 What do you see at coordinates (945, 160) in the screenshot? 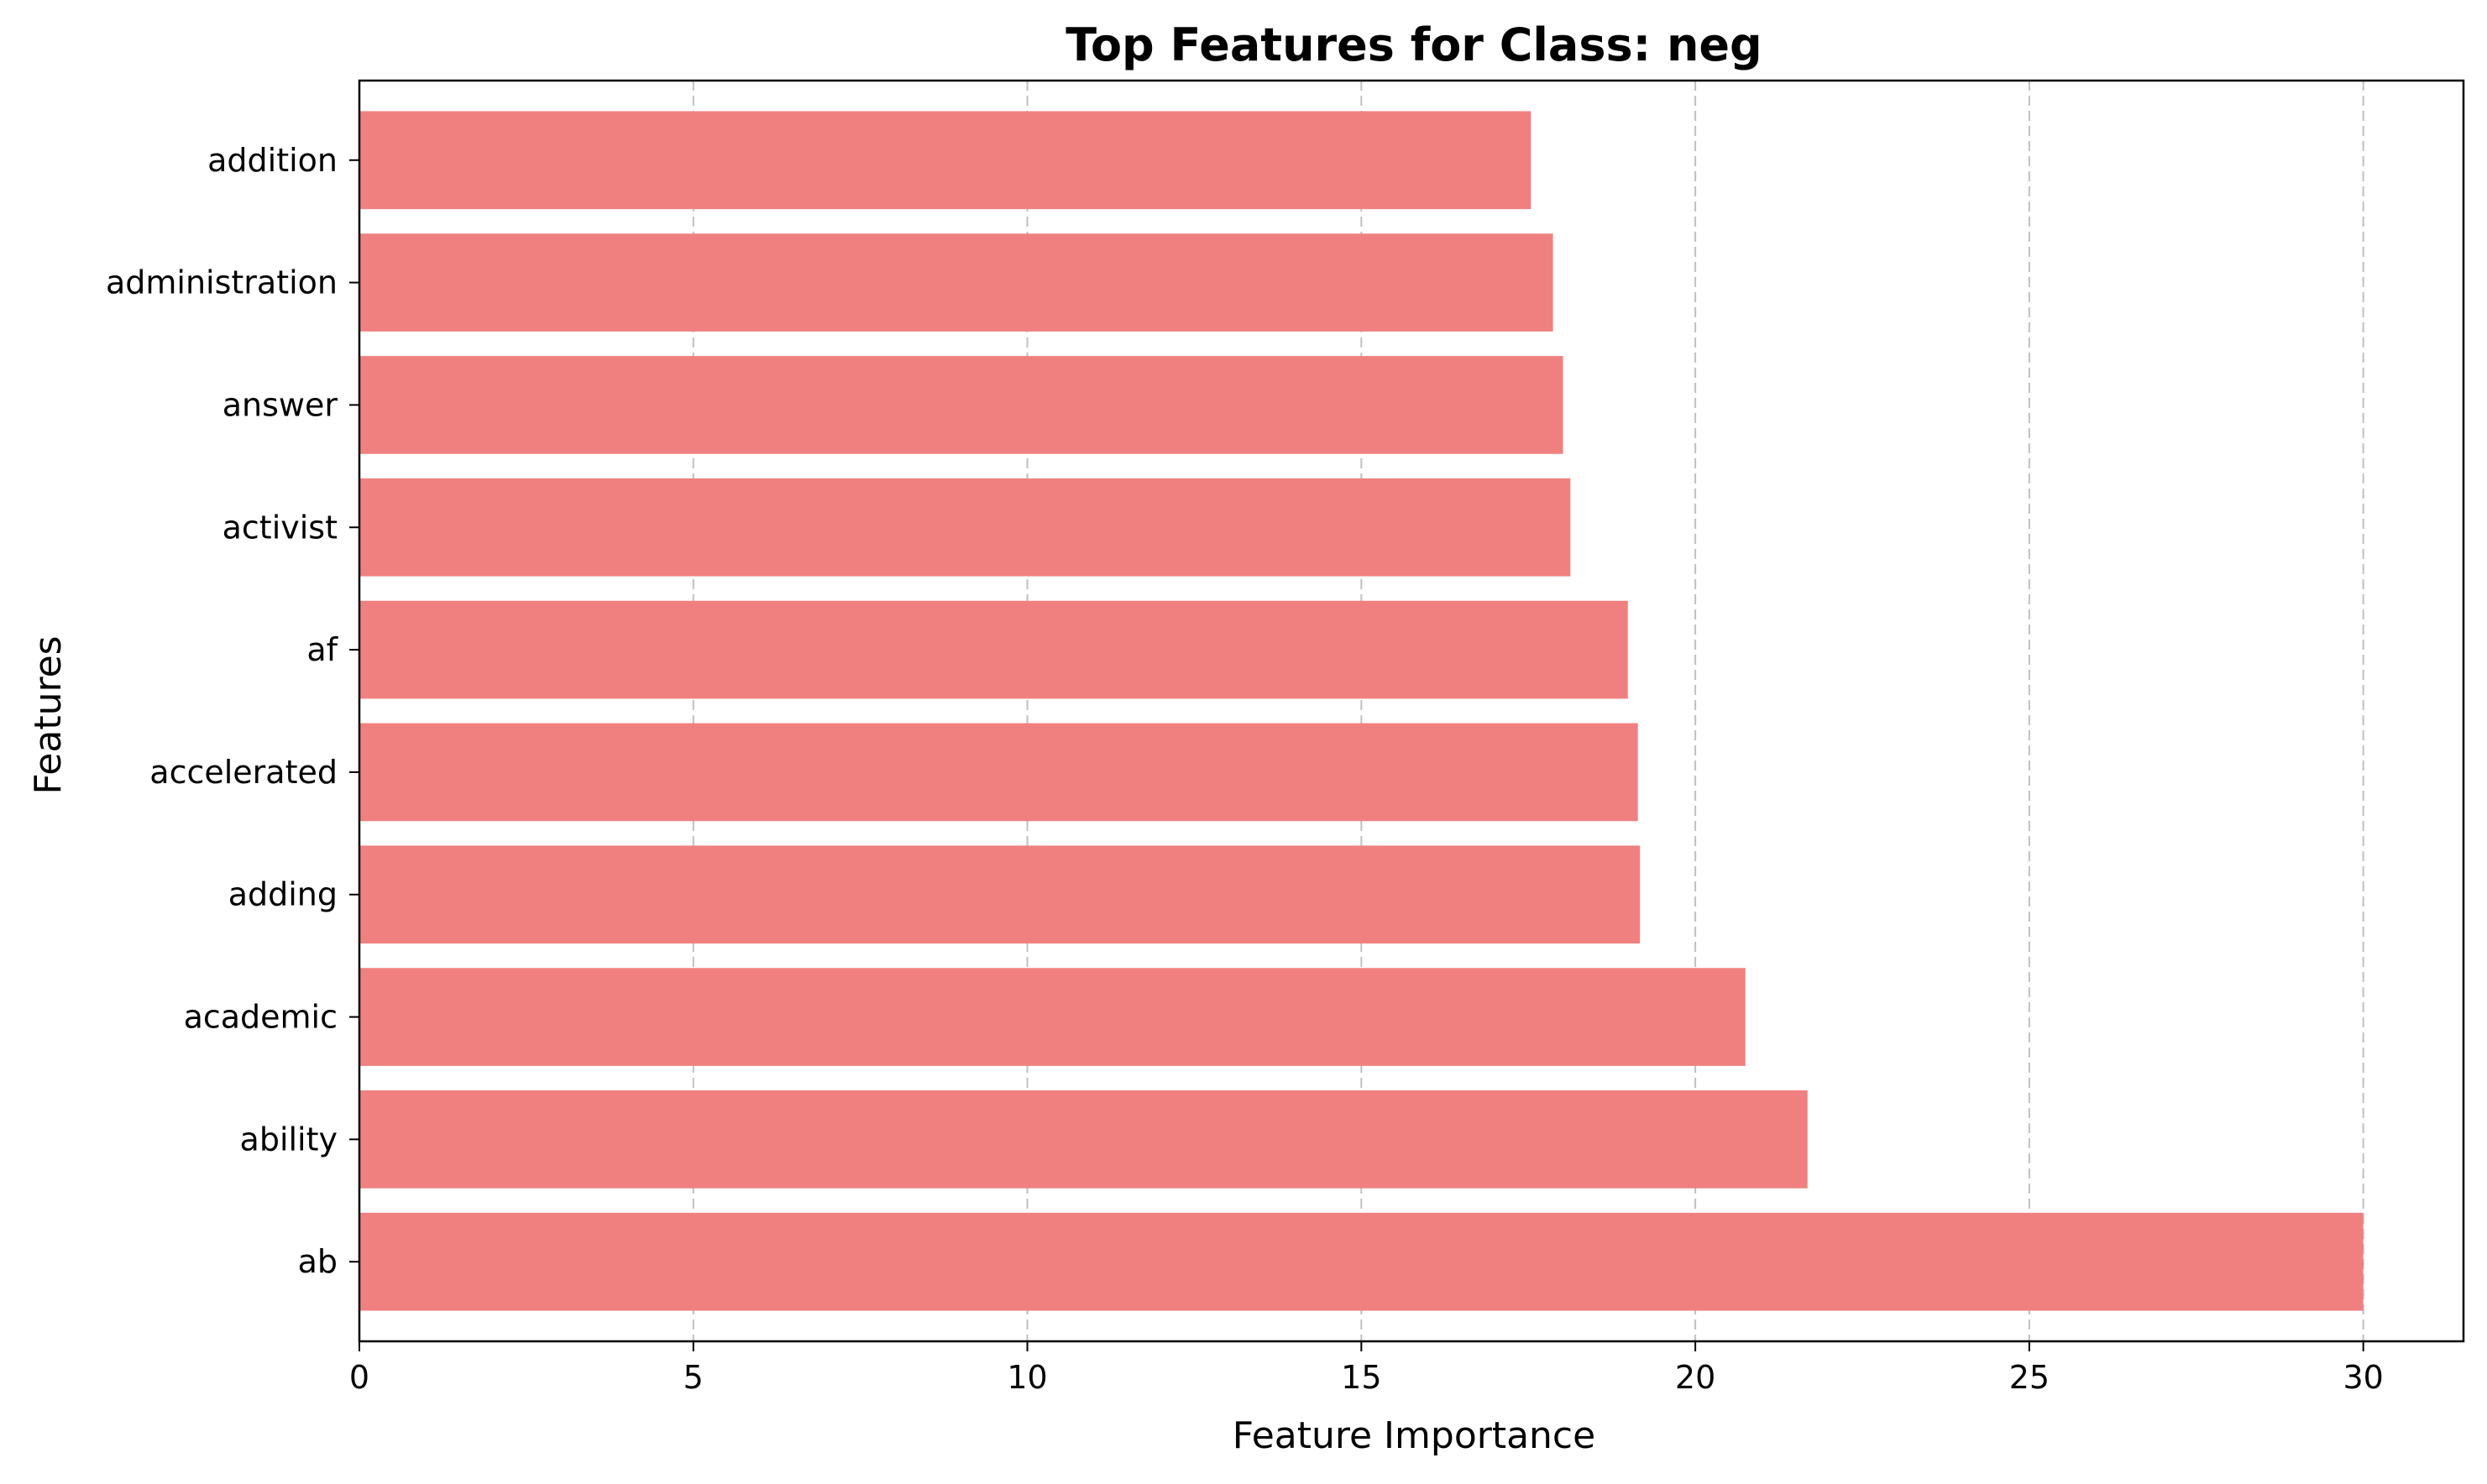
I see `bar-addition` at bounding box center [945, 160].